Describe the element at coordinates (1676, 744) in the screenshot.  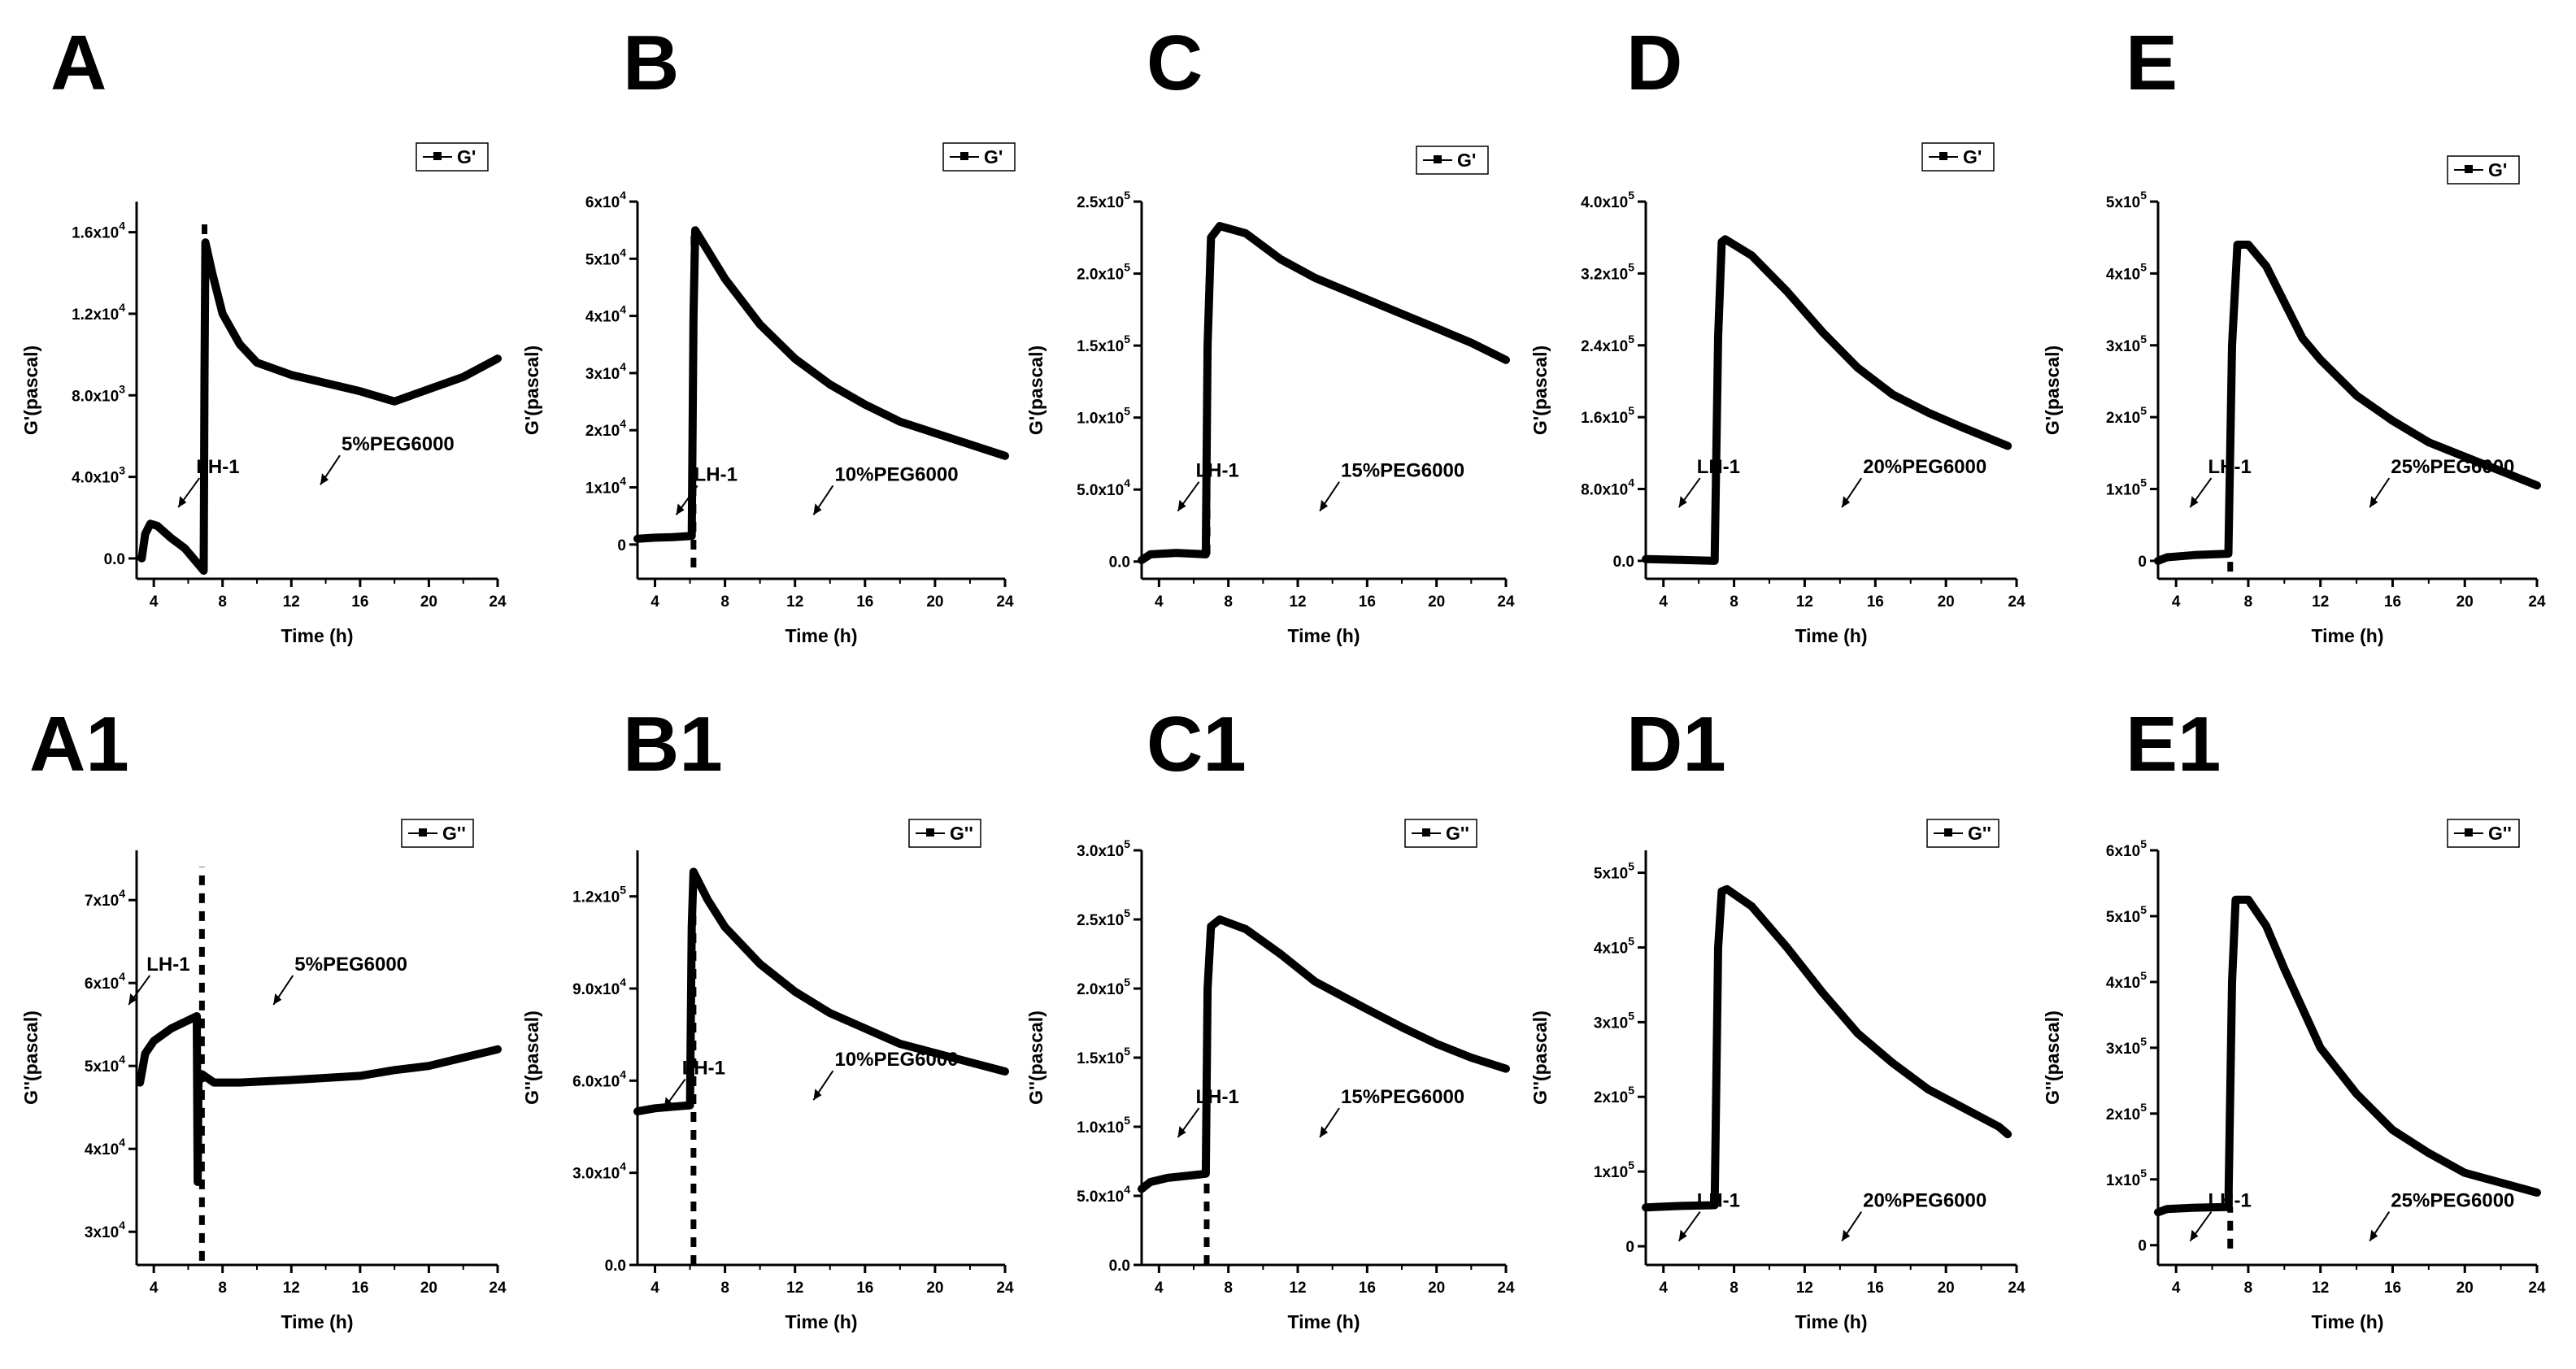
I see `panel-label: D1` at that location.